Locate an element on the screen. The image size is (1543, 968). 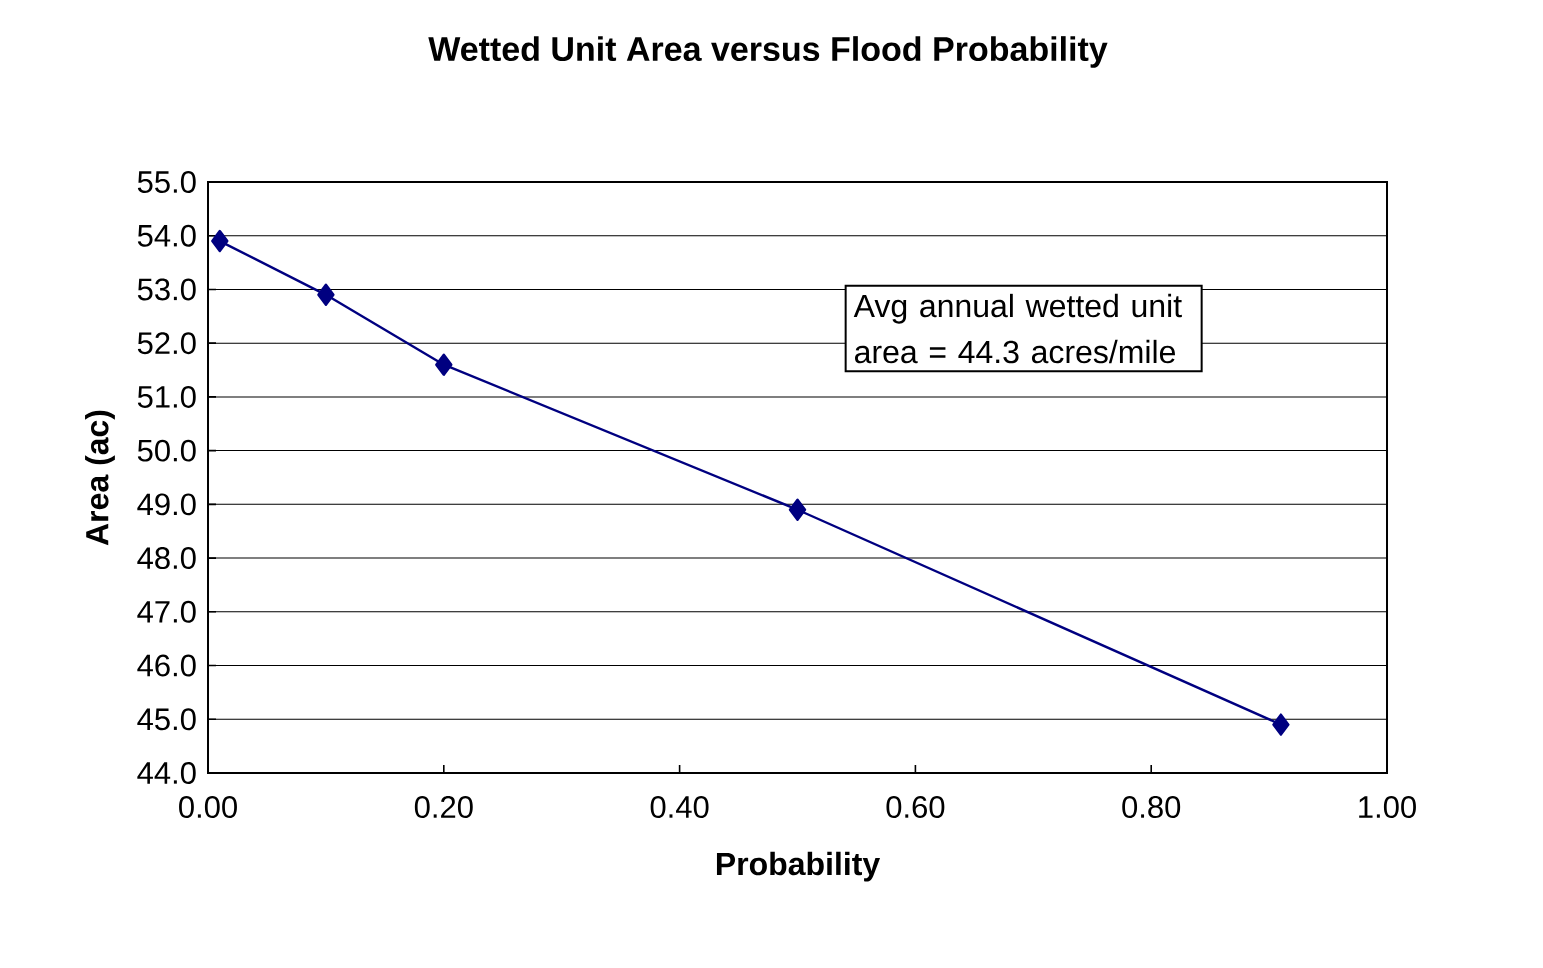
annotation: Avg annual wetted unit area = 44.3 acres/mile is located at coordinates (1017, 328).